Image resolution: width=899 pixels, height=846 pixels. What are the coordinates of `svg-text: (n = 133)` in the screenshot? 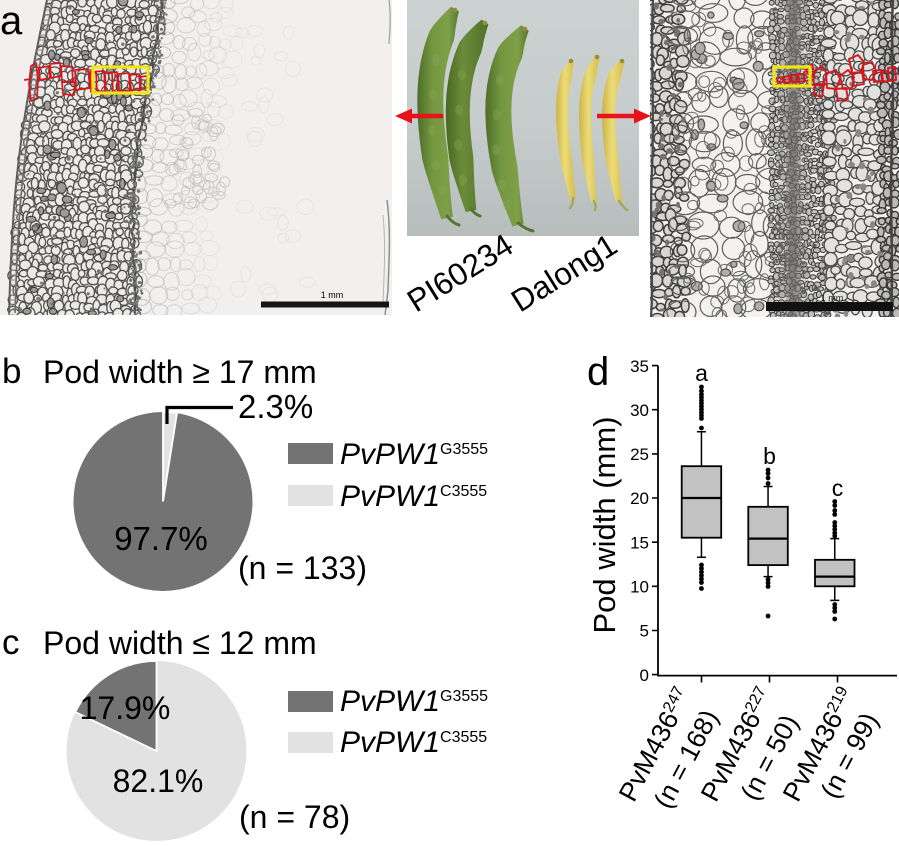 It's located at (302, 568).